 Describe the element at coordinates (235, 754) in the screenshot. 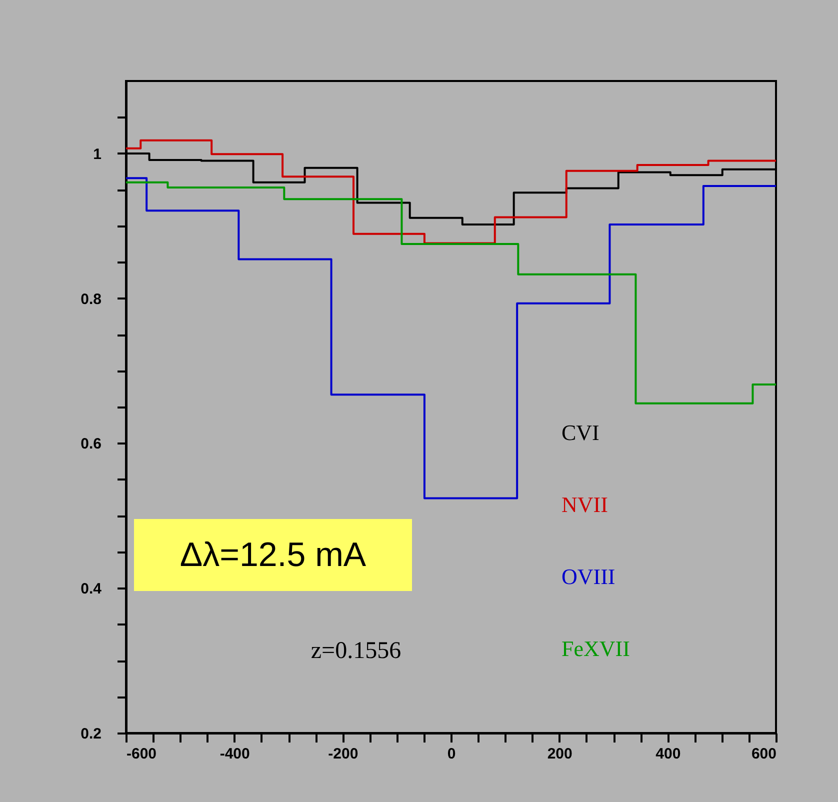

I see `x-tick-label: -400` at that location.